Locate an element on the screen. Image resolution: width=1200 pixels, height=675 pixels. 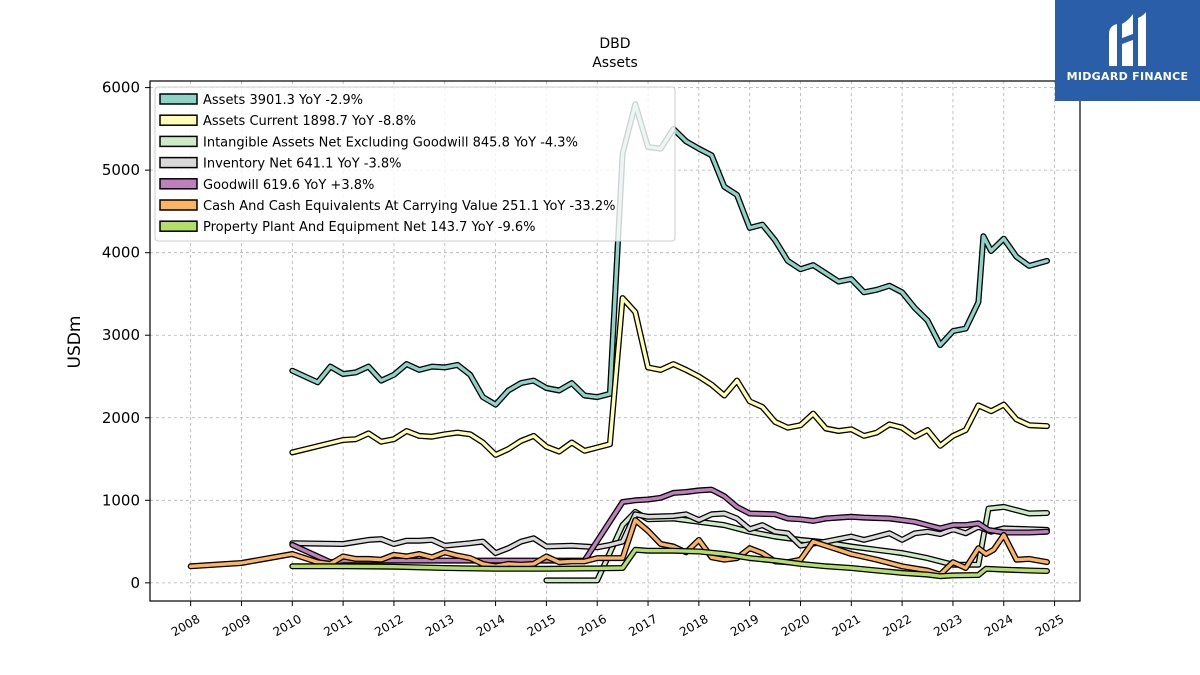
x-tick-label: 2023 is located at coordinates (947, 625).